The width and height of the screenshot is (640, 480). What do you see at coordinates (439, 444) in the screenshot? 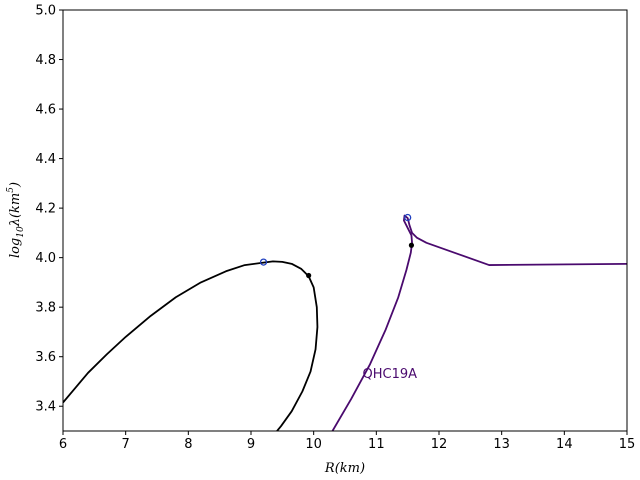
I see `x-tick-label: 12` at bounding box center [439, 444].